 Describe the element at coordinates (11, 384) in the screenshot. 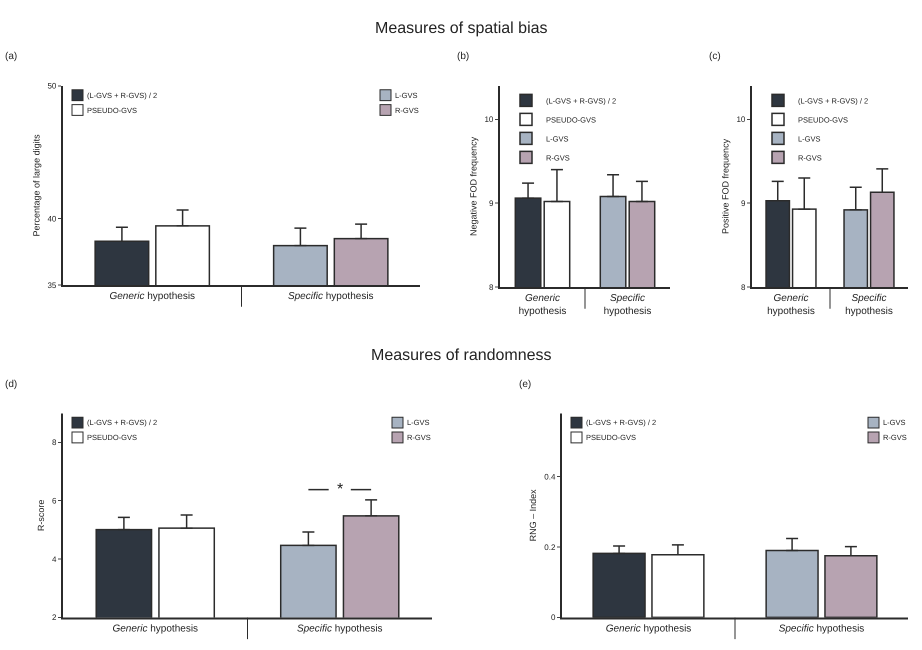

I see `chart-title: (d)` at that location.